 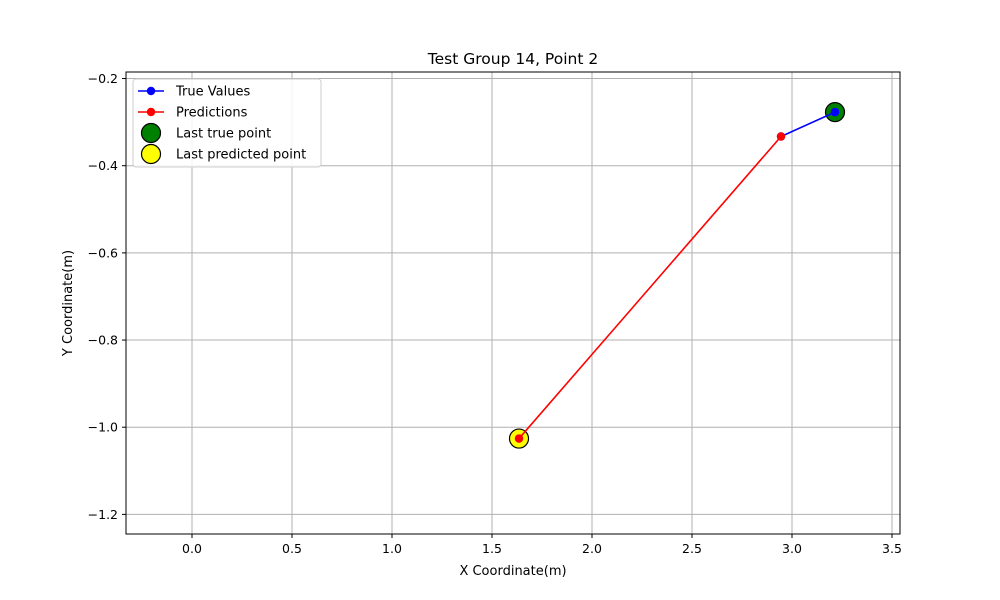 I want to click on legend-predictions-label: Predictions, so click(x=212, y=113).